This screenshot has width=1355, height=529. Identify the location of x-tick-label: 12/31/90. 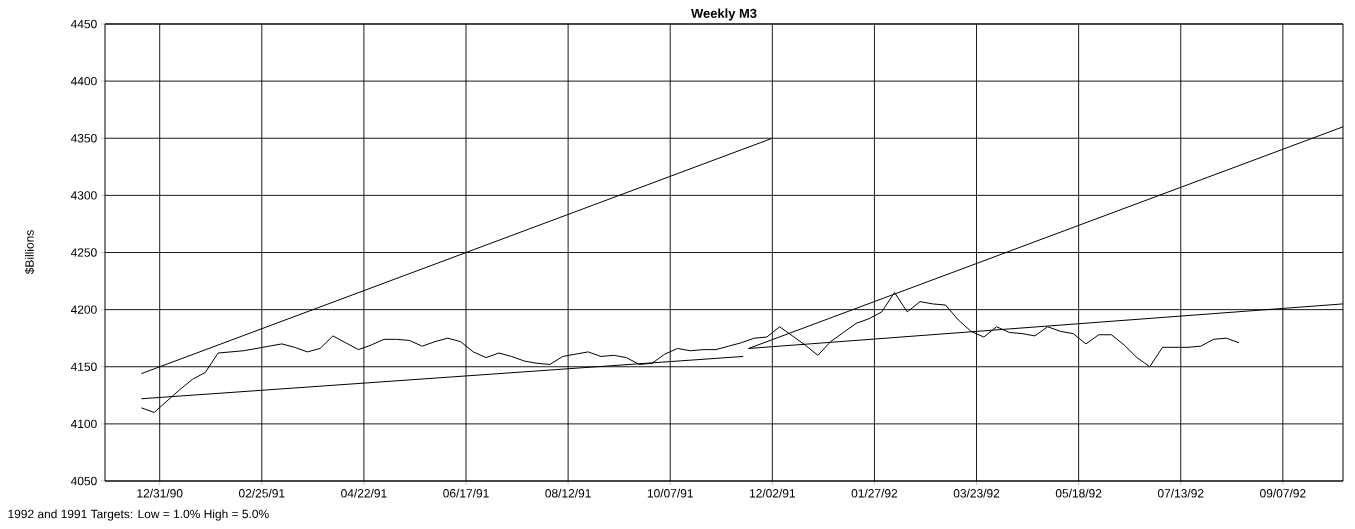
(160, 493).